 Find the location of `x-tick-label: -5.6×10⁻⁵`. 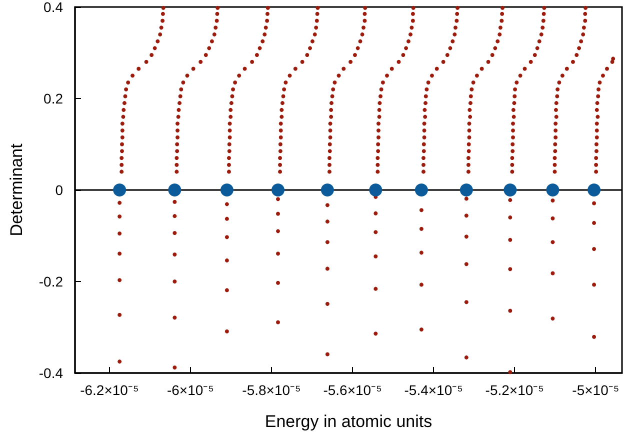

x-tick-label: -5.6×10⁻⁵ is located at coordinates (352, 390).